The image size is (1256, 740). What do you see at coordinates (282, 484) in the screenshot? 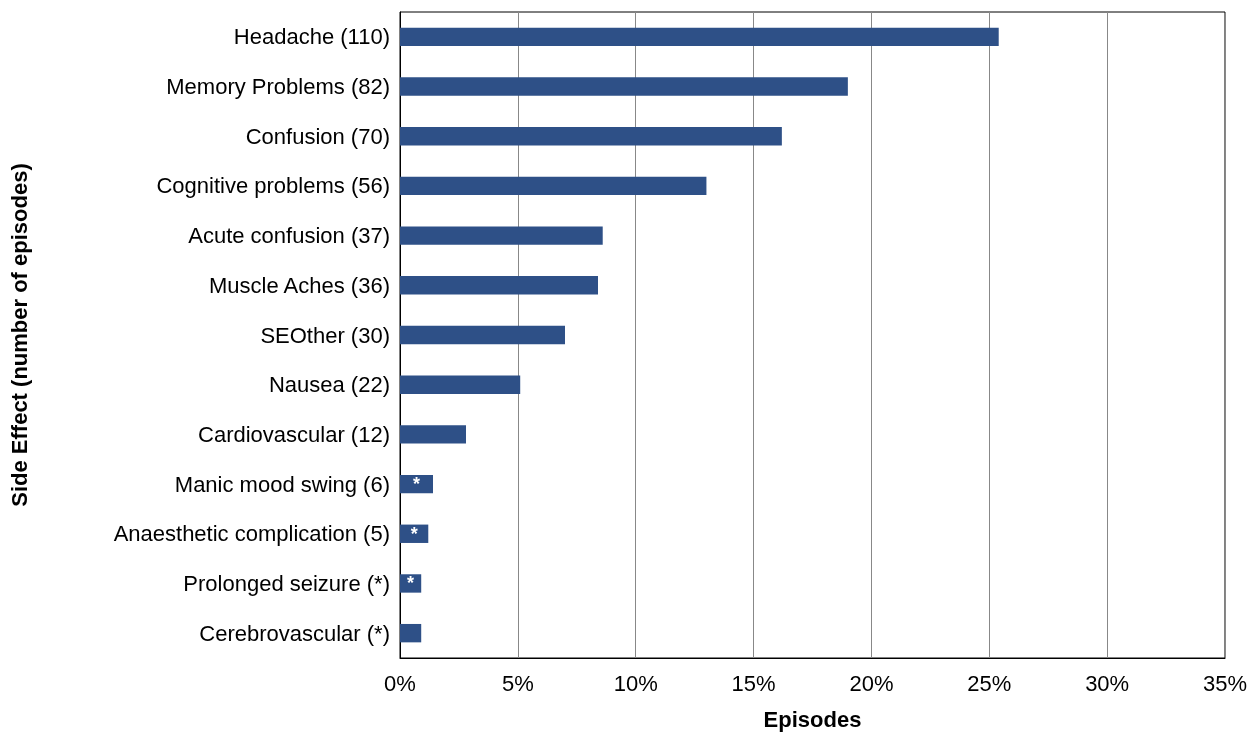
I see `y-tick-label: Manic mood swing (6)` at bounding box center [282, 484].